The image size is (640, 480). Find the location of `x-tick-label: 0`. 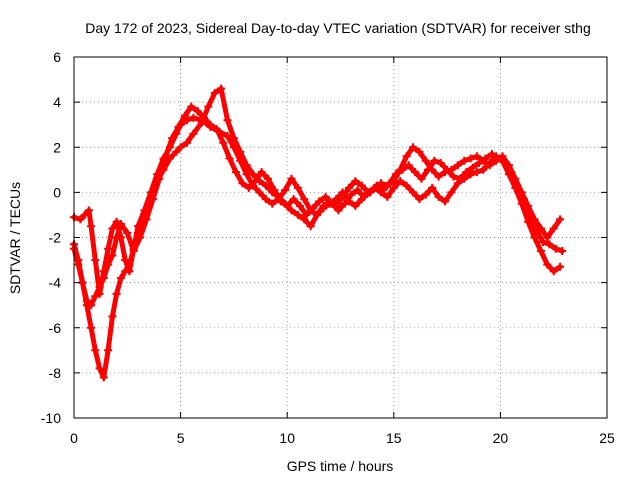

x-tick-label: 0 is located at coordinates (74, 438).